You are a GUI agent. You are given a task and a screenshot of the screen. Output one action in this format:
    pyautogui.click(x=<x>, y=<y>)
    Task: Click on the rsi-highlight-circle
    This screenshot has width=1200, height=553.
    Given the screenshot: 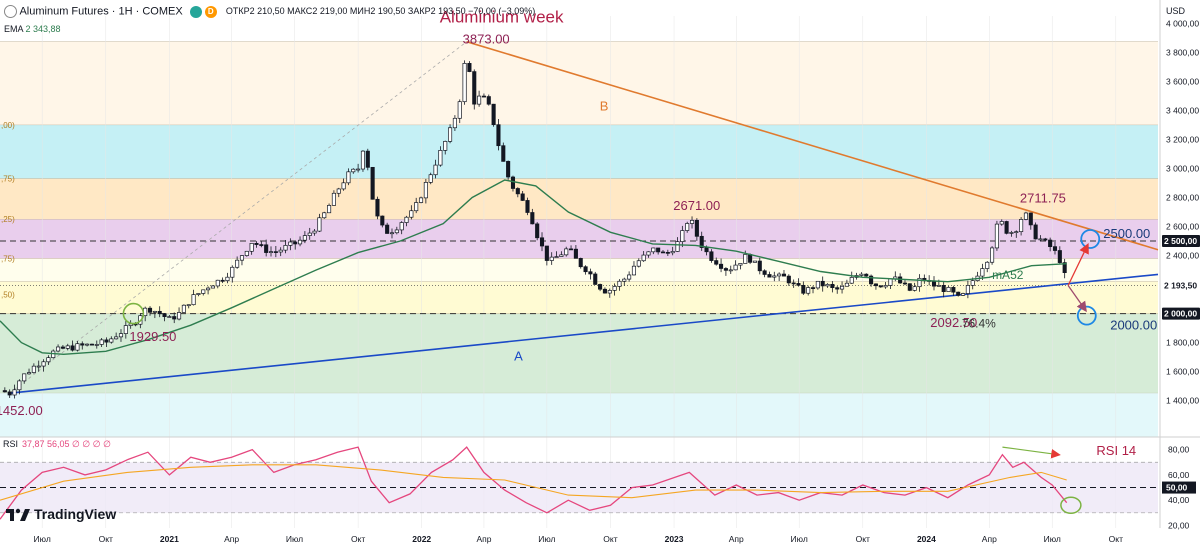 What is the action you would take?
    pyautogui.click(x=1071, y=505)
    